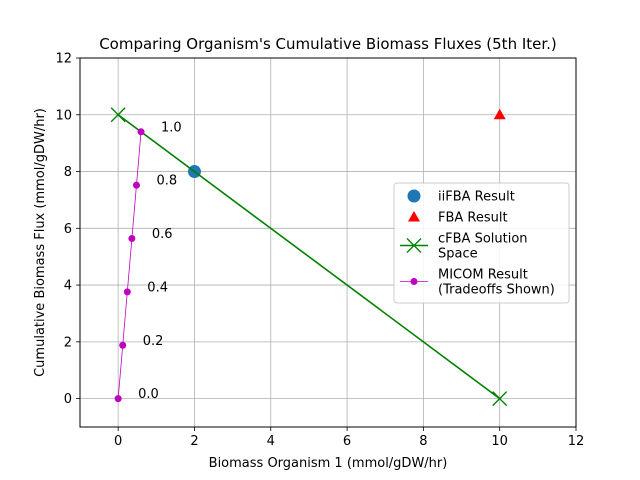  I want to click on x-axis-label: Biomass Organism 1 (mmol/gDW/hr), so click(328, 463).